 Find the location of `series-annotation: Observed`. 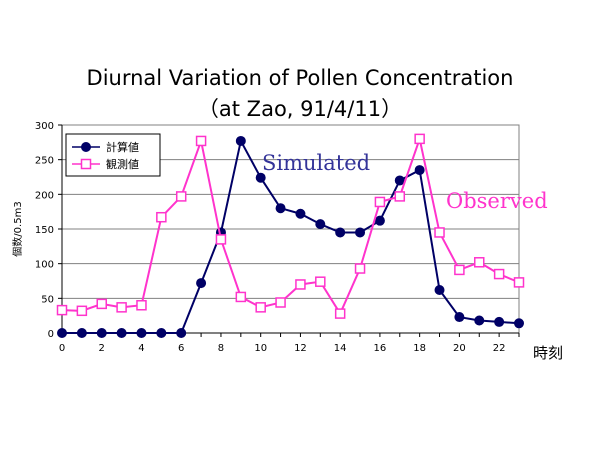

series-annotation: Observed is located at coordinates (497, 201).